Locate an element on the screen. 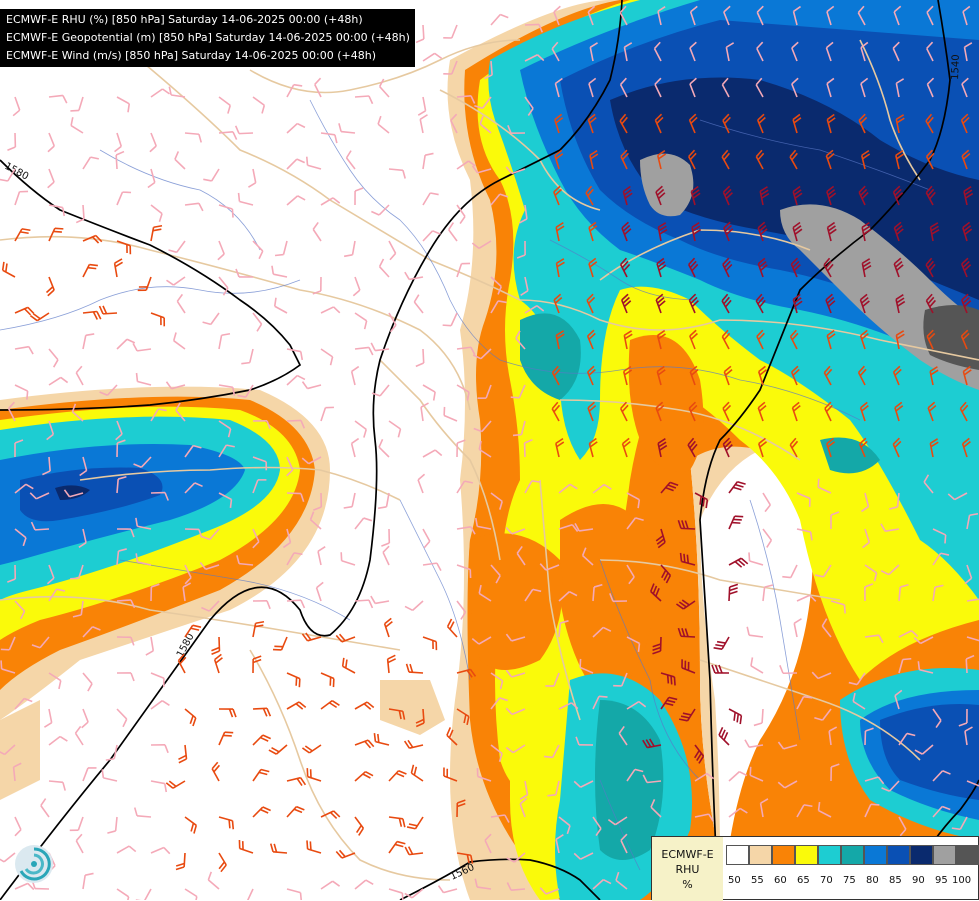 Image resolution: width=979 pixels, height=901 pixels. legend-label-model: ECMWF-E is located at coordinates (687, 854).